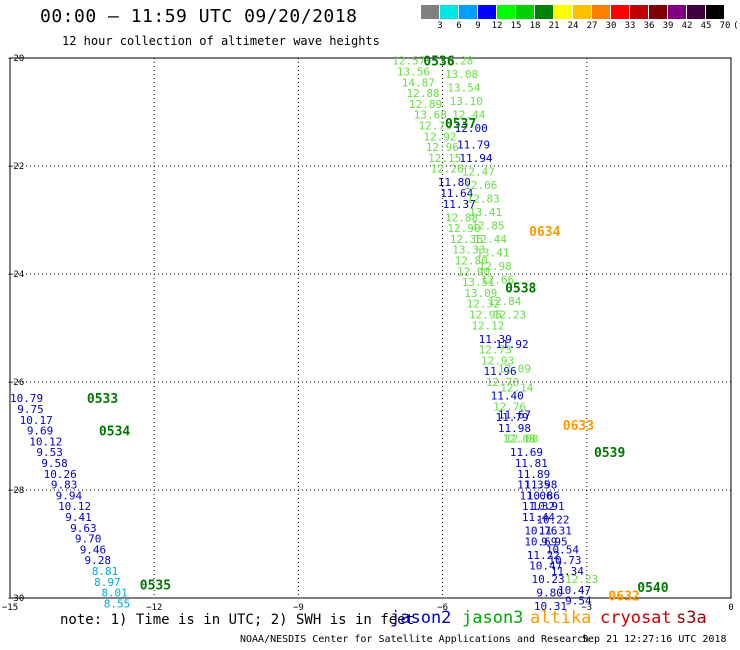 This screenshot has height=650, width=740. I want to click on wave-height-value: 12.96, so click(442, 147).